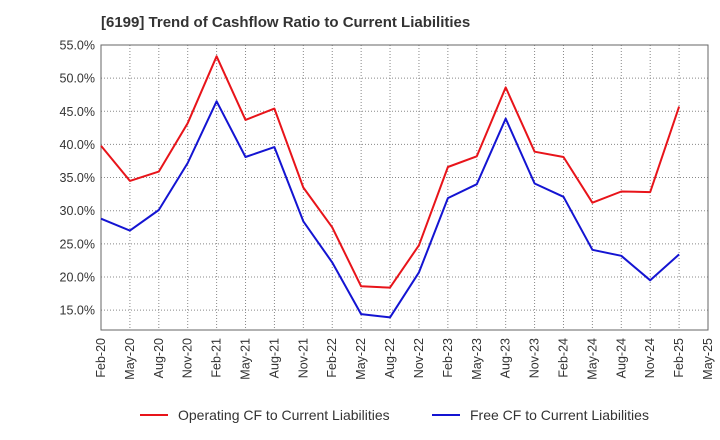  I want to click on legend-item-operating-cf: Operating CF to Current Liabilities, so click(265, 415).